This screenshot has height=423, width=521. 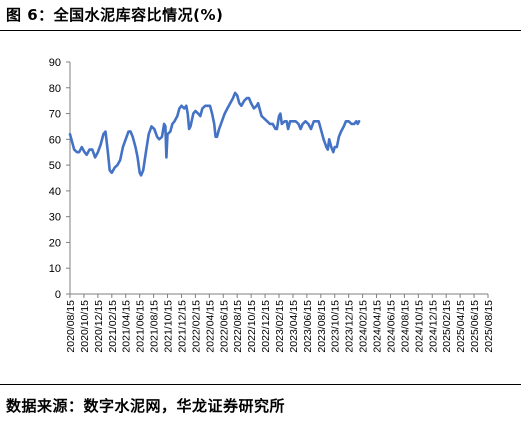 What do you see at coordinates (113, 326) in the screenshot?
I see `x-tick-label: 2021/02/15` at bounding box center [113, 326].